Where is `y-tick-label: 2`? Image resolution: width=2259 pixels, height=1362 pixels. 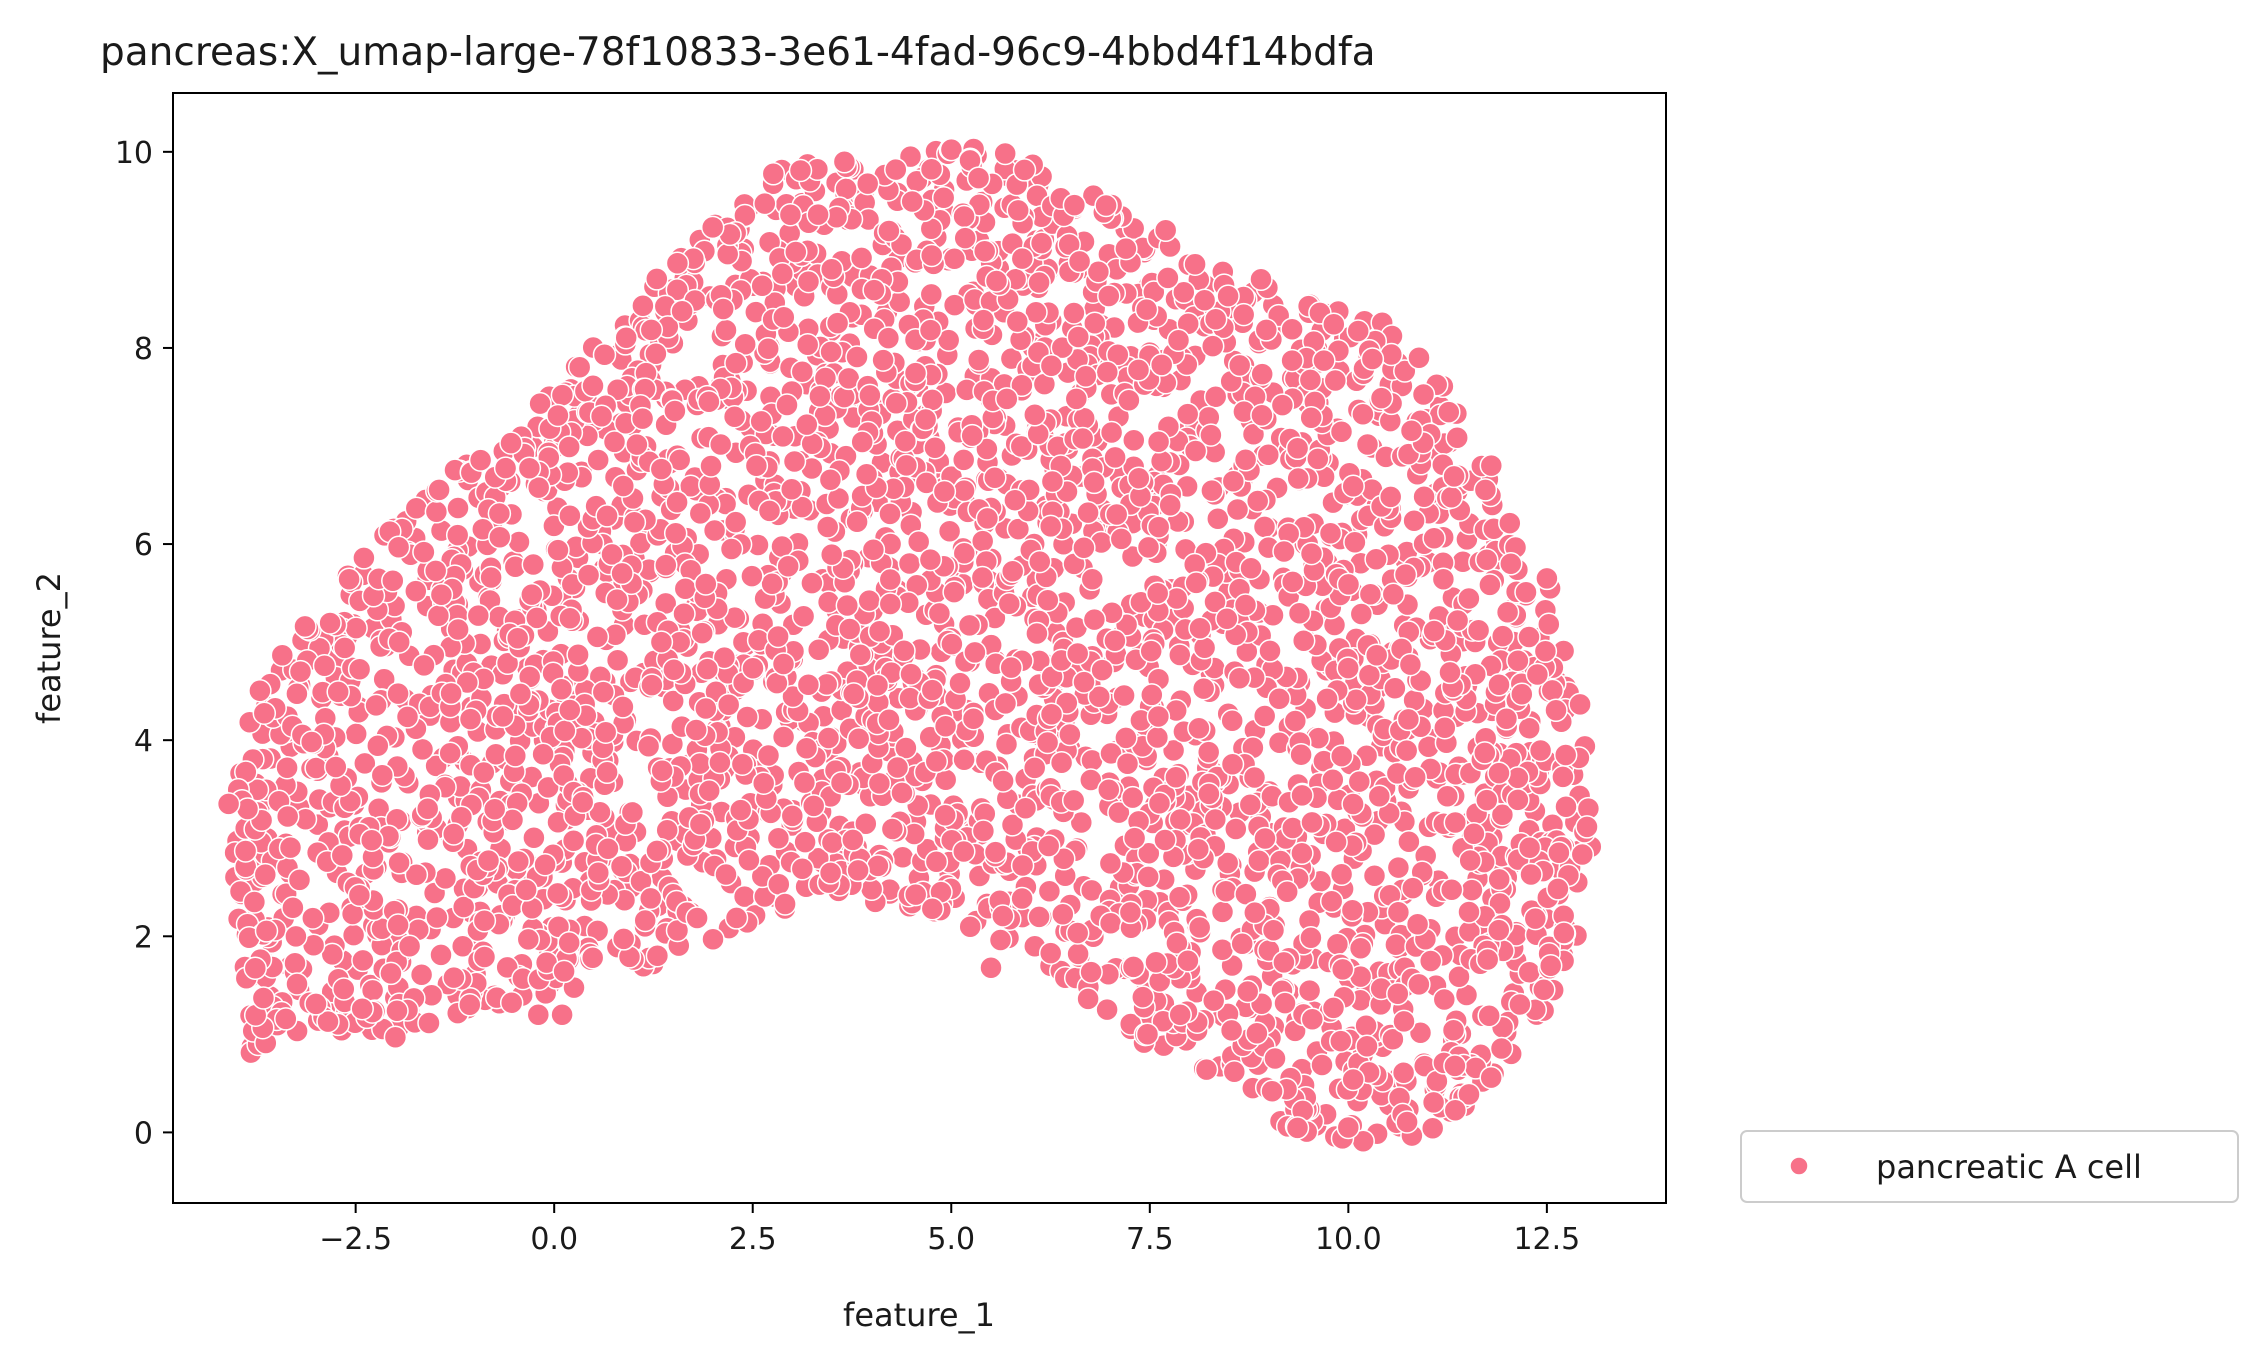 y-tick-label: 2 is located at coordinates (143, 937).